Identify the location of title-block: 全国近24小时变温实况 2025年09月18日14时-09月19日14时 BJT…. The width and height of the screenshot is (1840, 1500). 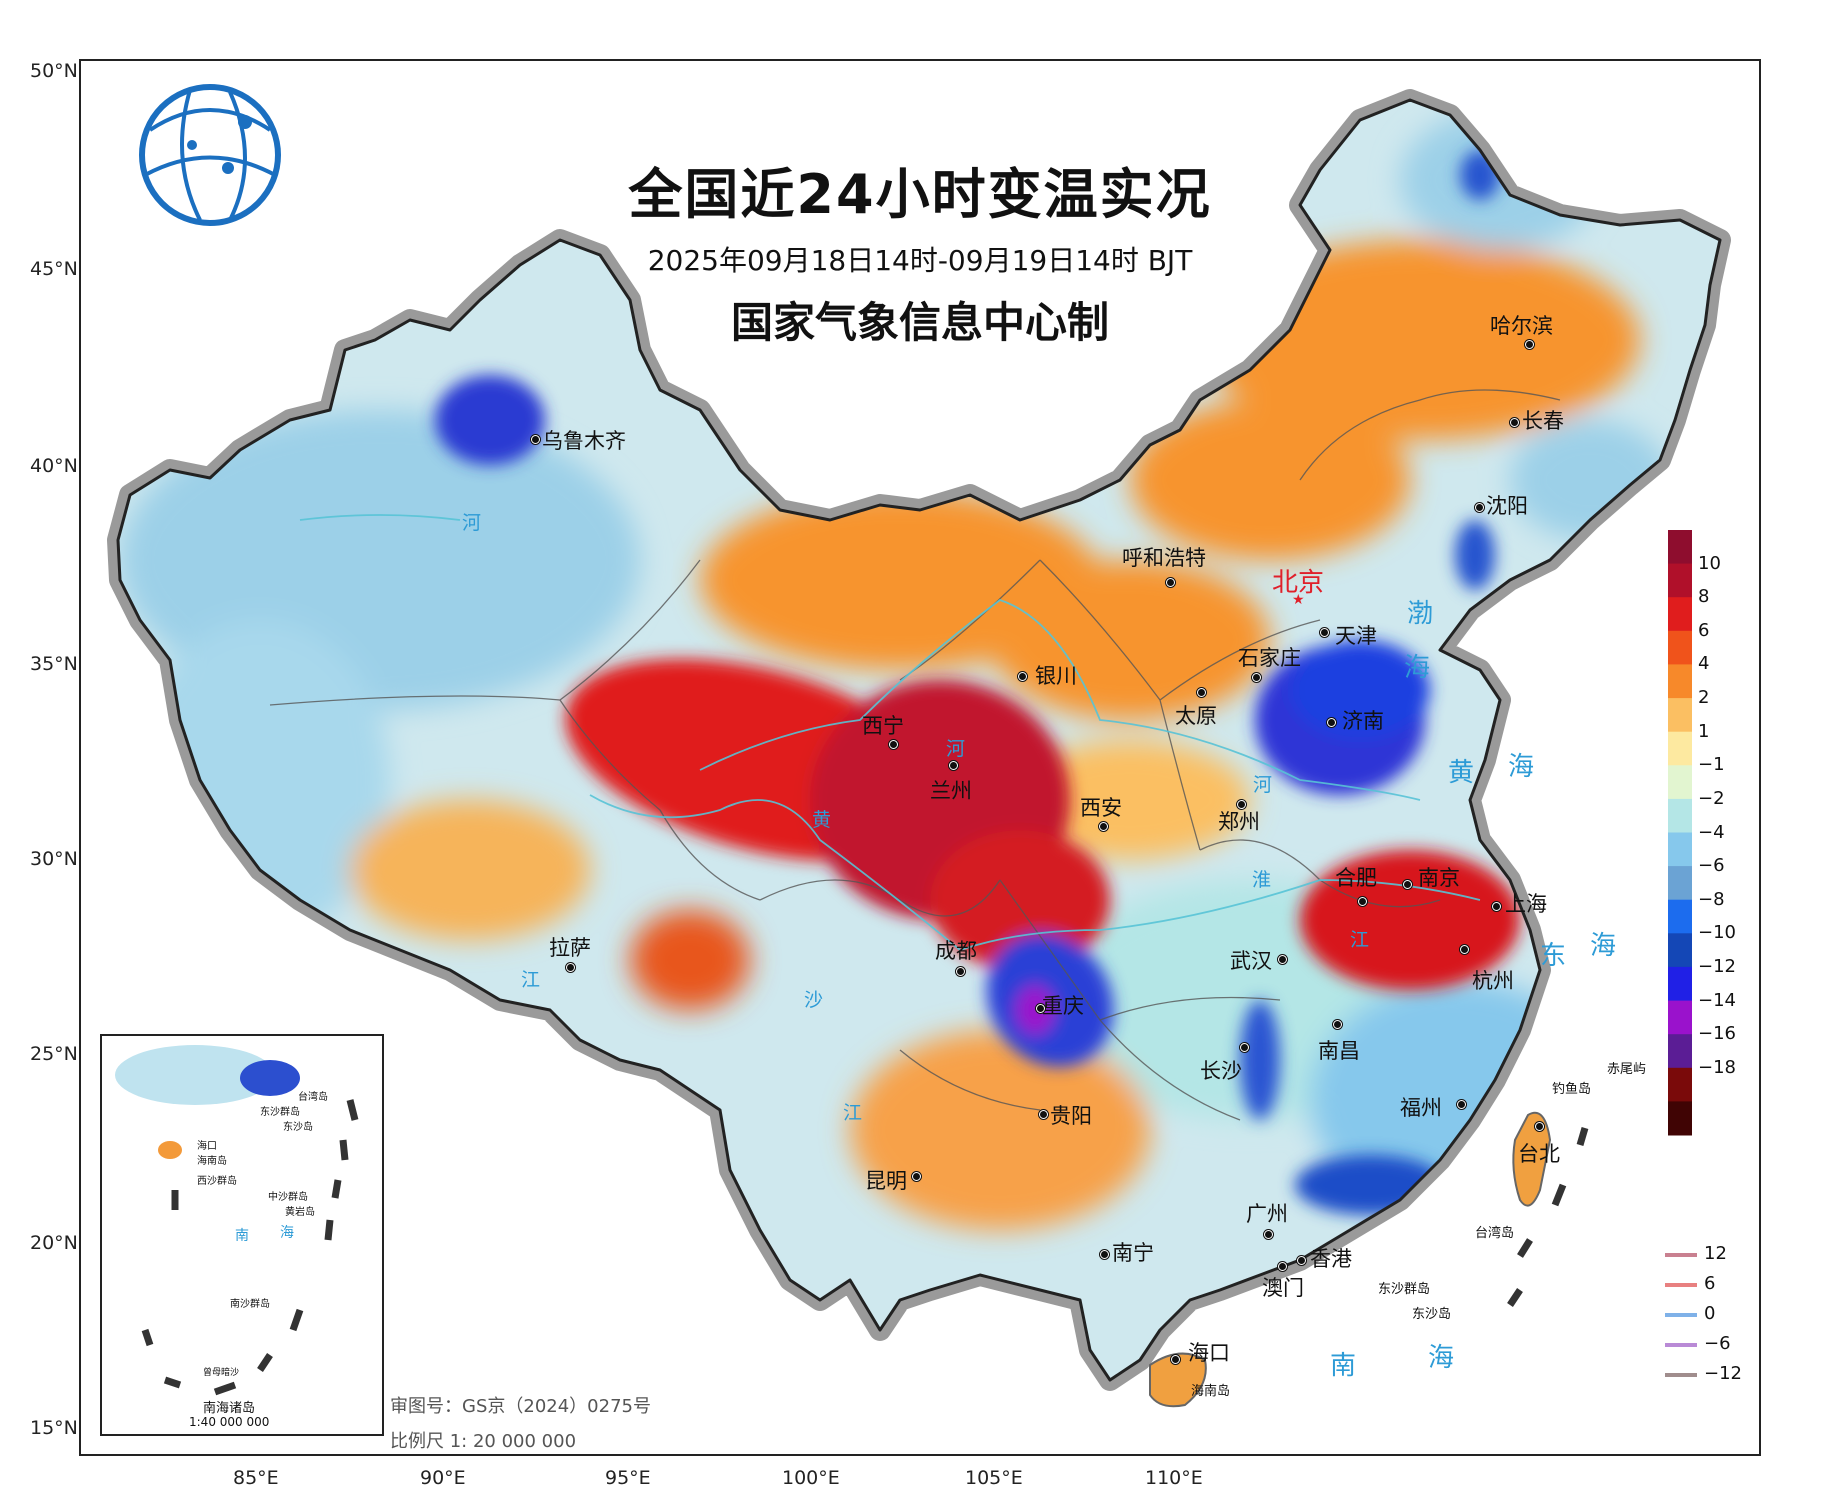
(920, 250).